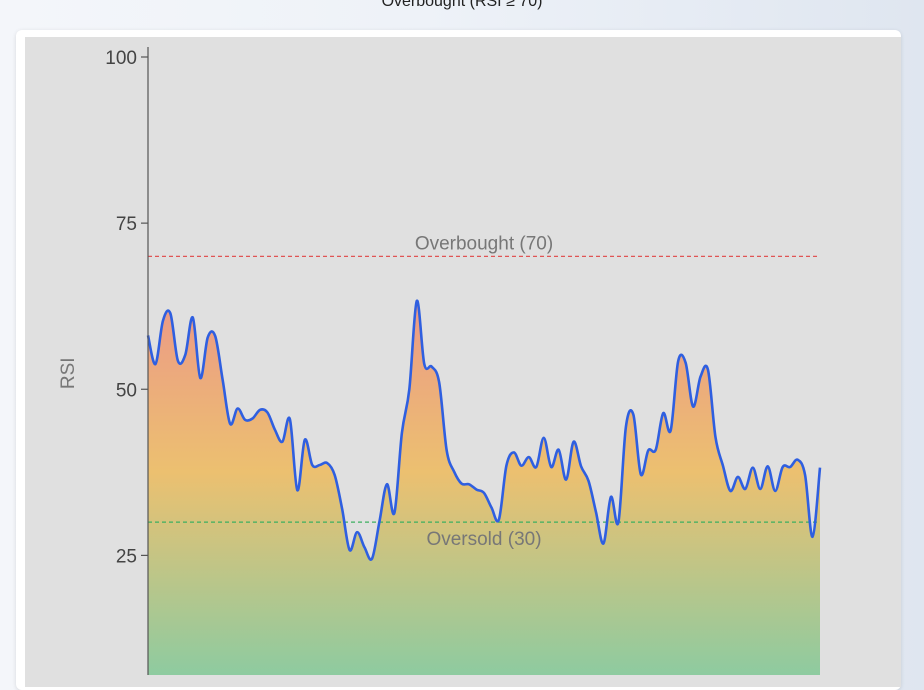 This screenshot has height=690, width=924. What do you see at coordinates (121, 58) in the screenshot?
I see `y-tick-label: 100` at bounding box center [121, 58].